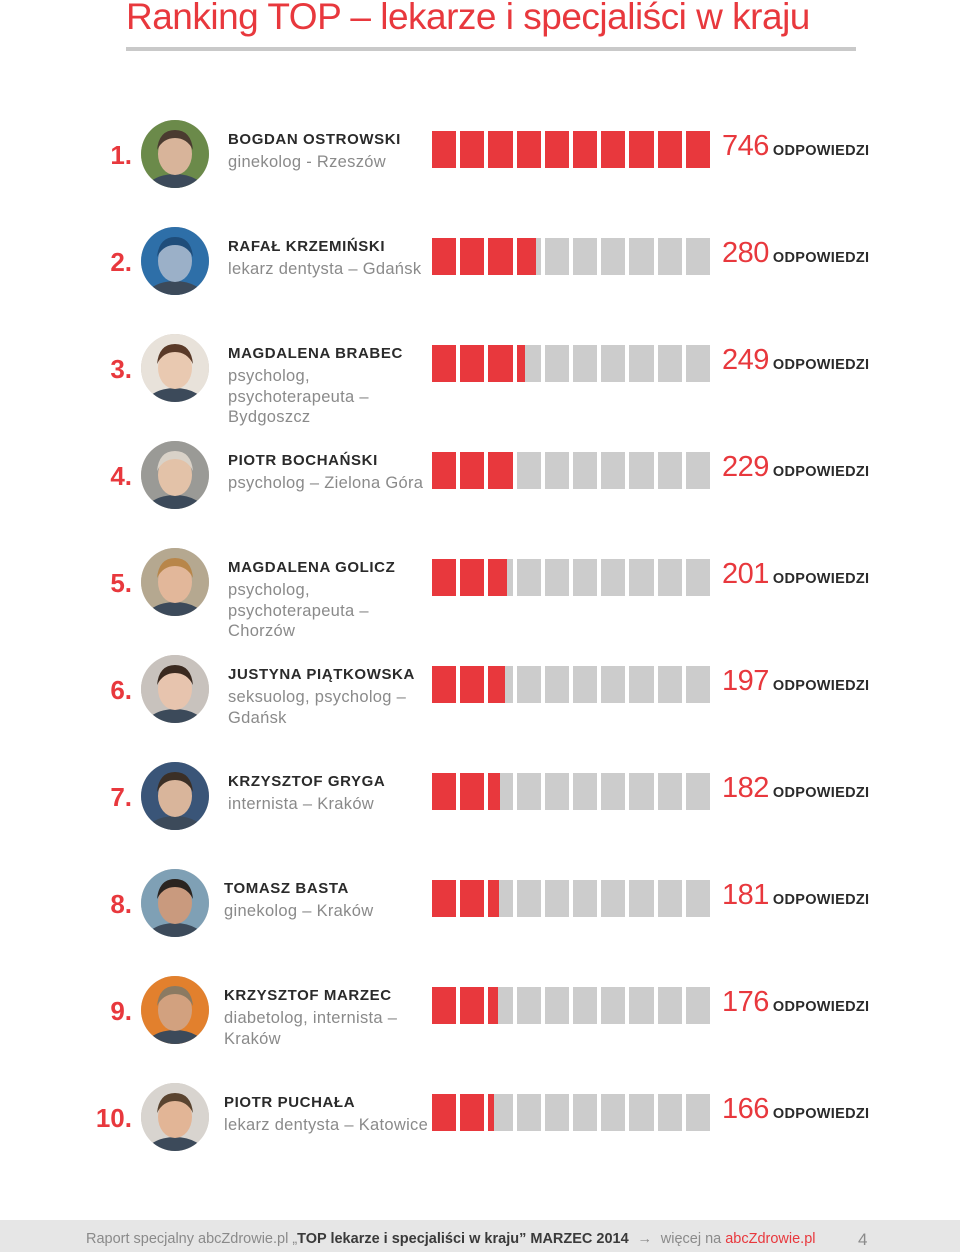 This screenshot has height=1252, width=960. What do you see at coordinates (408, 1239) in the screenshot?
I see `footer-report-title: TOP lekarze i specjaliści w kraju` at bounding box center [408, 1239].